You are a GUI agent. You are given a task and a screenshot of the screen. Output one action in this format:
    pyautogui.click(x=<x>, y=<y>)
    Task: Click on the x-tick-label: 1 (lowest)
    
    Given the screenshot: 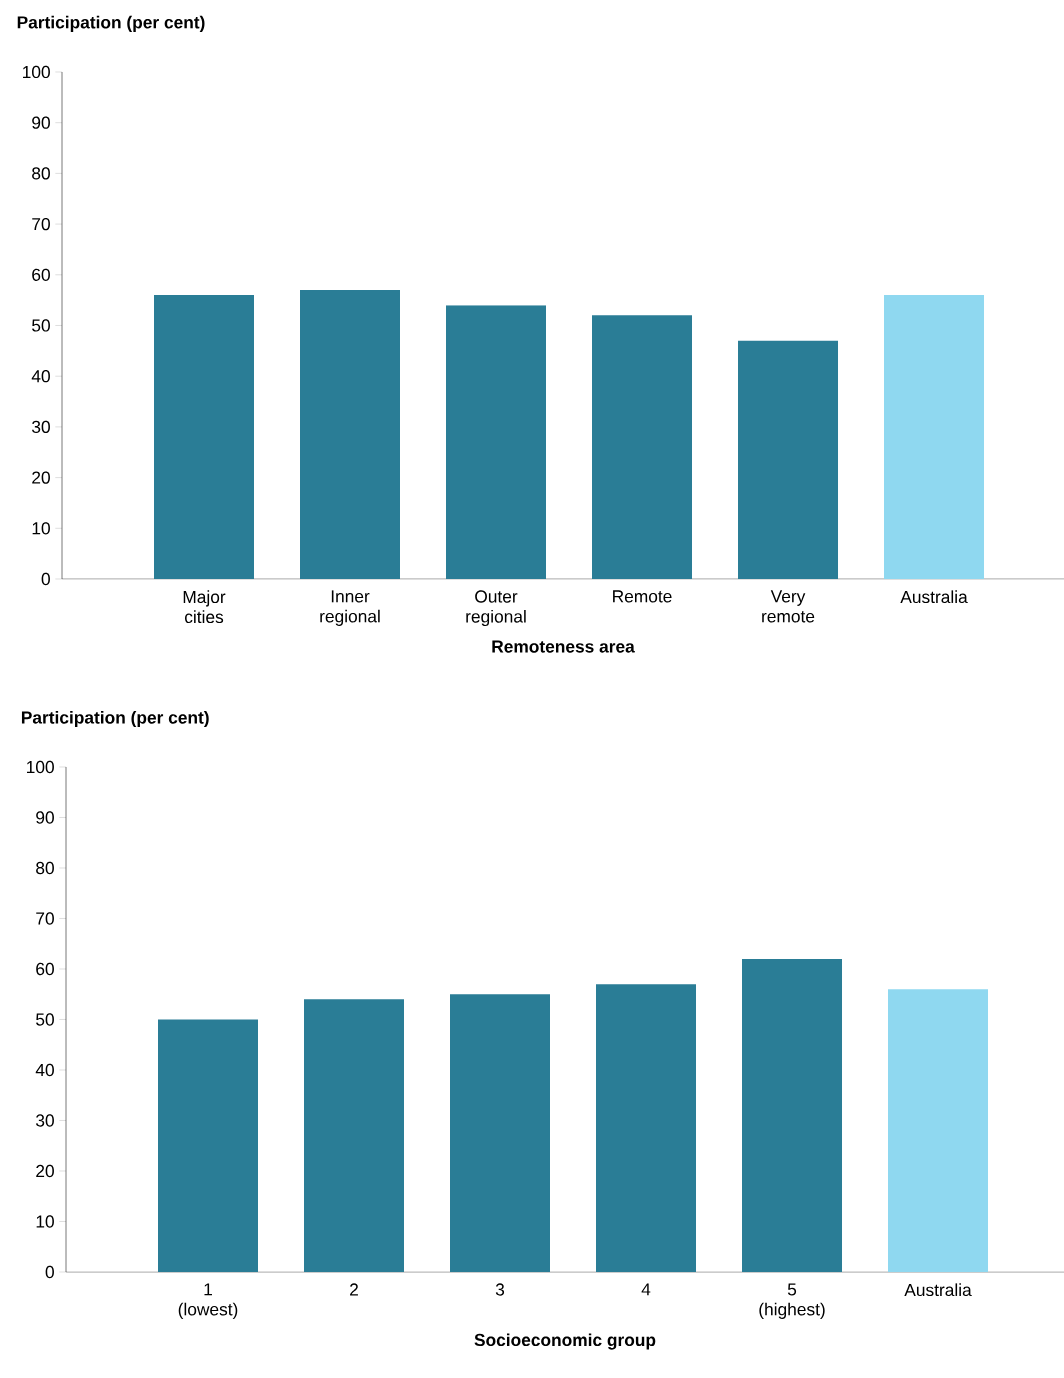 What is the action you would take?
    pyautogui.click(x=208, y=1301)
    